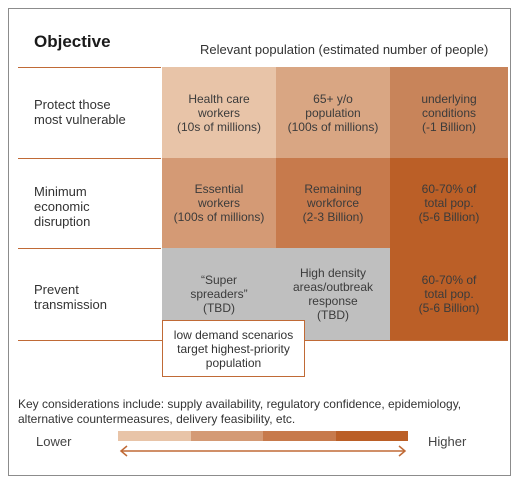 This screenshot has width=523, height=487. Describe the element at coordinates (333, 203) in the screenshot. I see `cell-remaining-workforce: Remaining workforce (2-3 Billion)` at that location.